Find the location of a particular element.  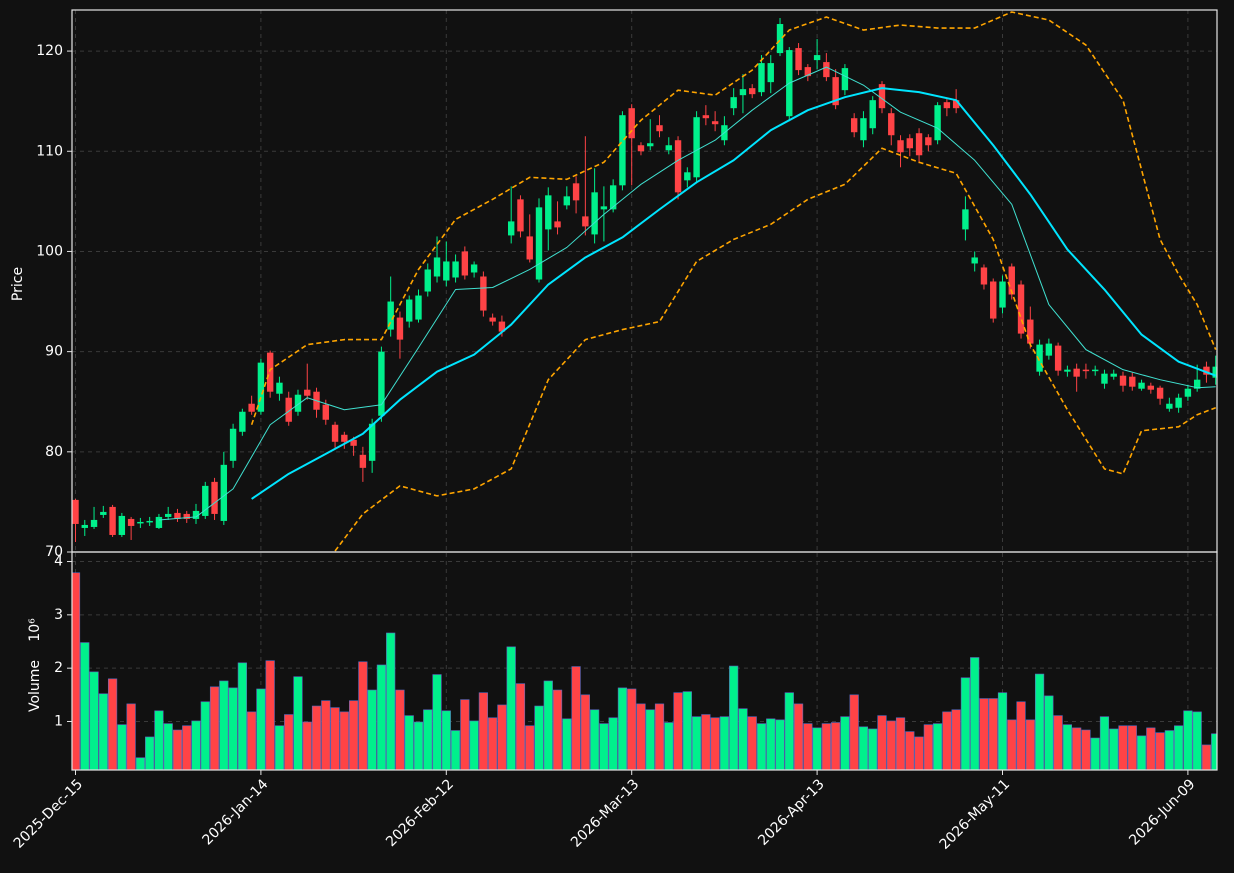

volume-y-tick-label: 2 is located at coordinates (58, 668).